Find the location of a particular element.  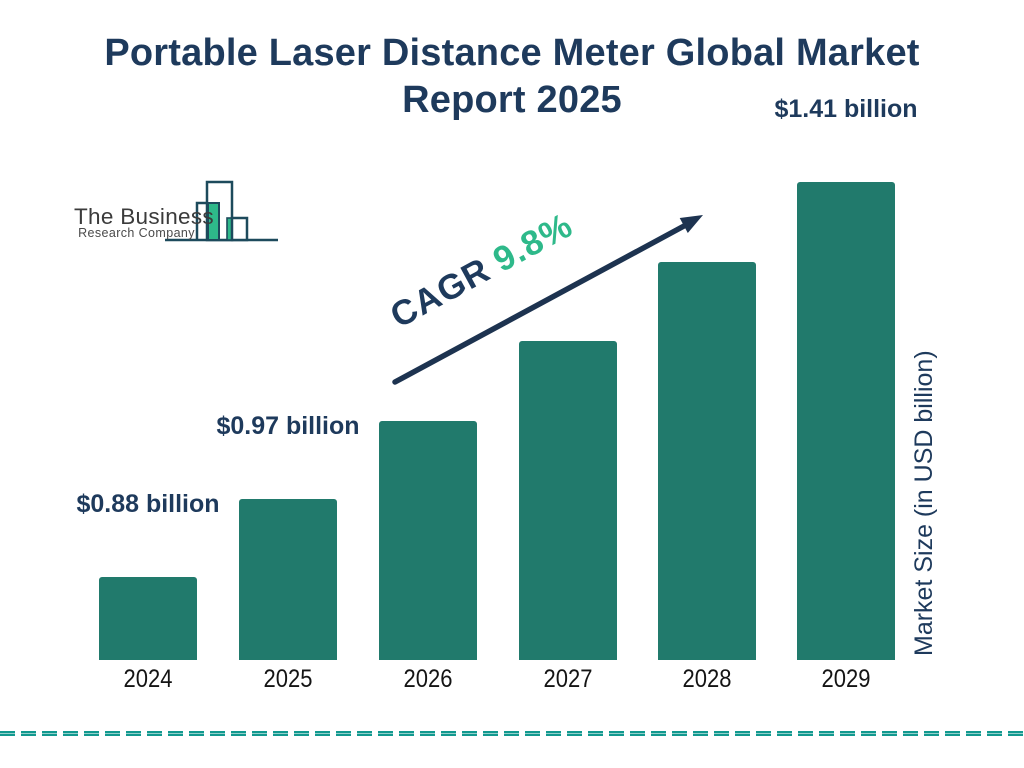

value-label-2029: $1.41 billion is located at coordinates (846, 109).